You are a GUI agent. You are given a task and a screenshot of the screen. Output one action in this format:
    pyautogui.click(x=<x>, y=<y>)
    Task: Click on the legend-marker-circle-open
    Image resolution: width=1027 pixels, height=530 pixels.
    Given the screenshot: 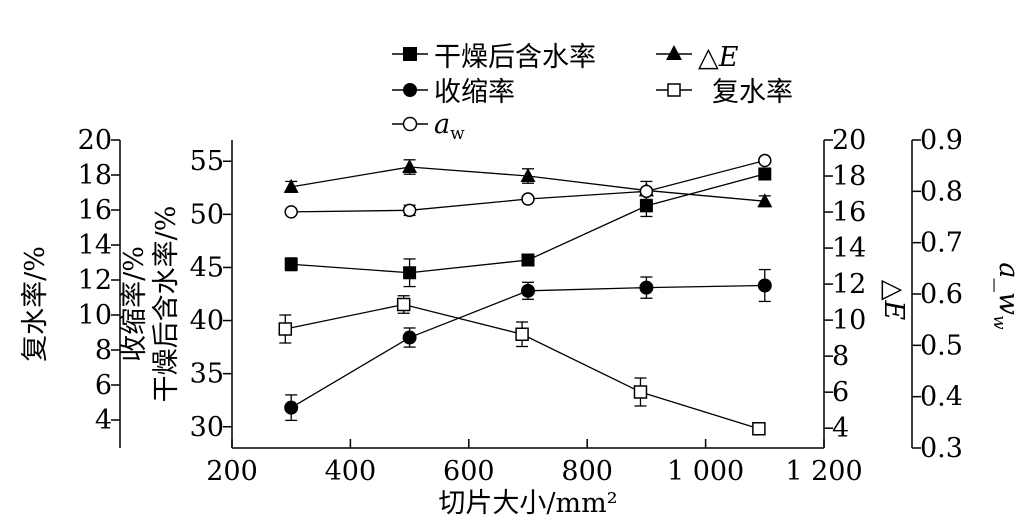 What is the action you would take?
    pyautogui.click(x=410, y=124)
    